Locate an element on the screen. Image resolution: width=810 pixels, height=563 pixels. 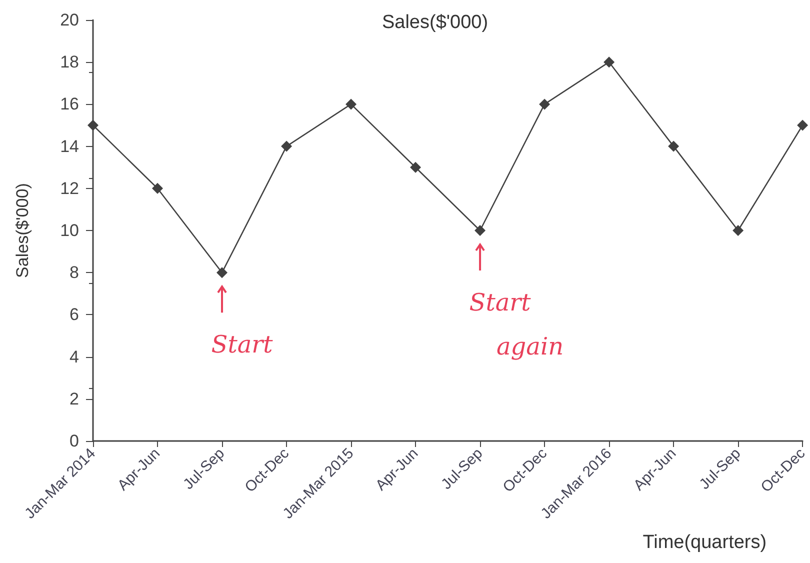
annotation: Start is located at coordinates (242, 344).